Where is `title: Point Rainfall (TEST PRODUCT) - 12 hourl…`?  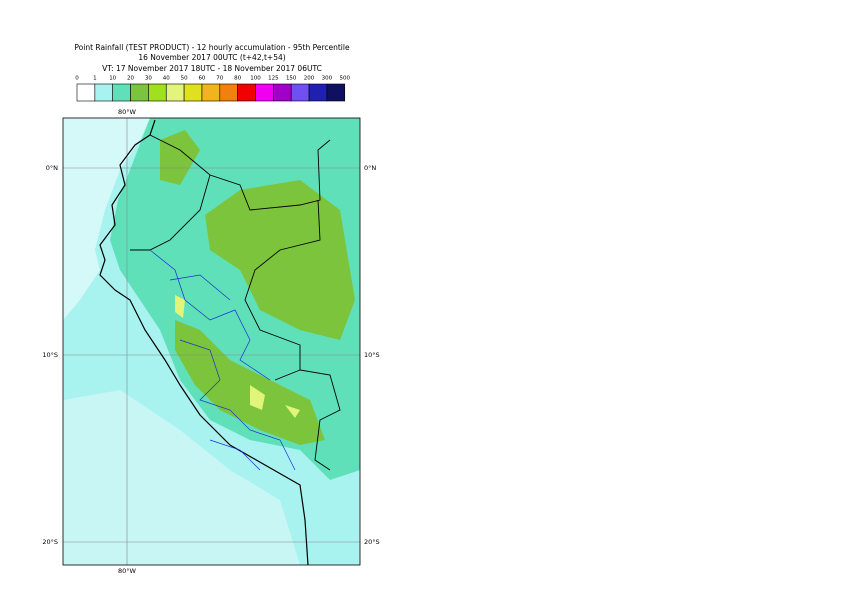 title: Point Rainfall (TEST PRODUCT) - 12 hourl… is located at coordinates (212, 47).